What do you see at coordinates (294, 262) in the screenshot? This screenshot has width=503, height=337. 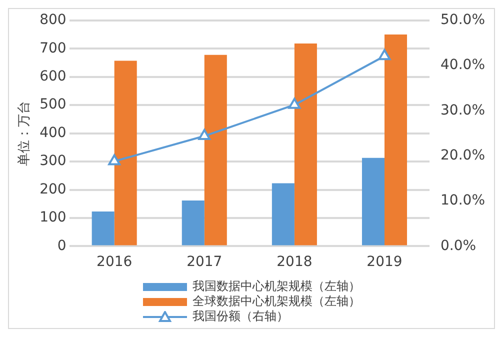 I see `x-tick-label: 2018` at bounding box center [294, 262].